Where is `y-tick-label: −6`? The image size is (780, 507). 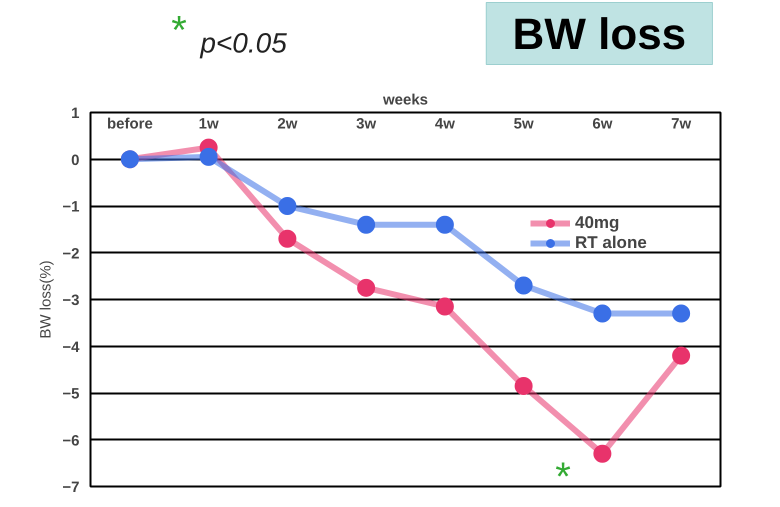 y-tick-label: −6 is located at coordinates (71, 441).